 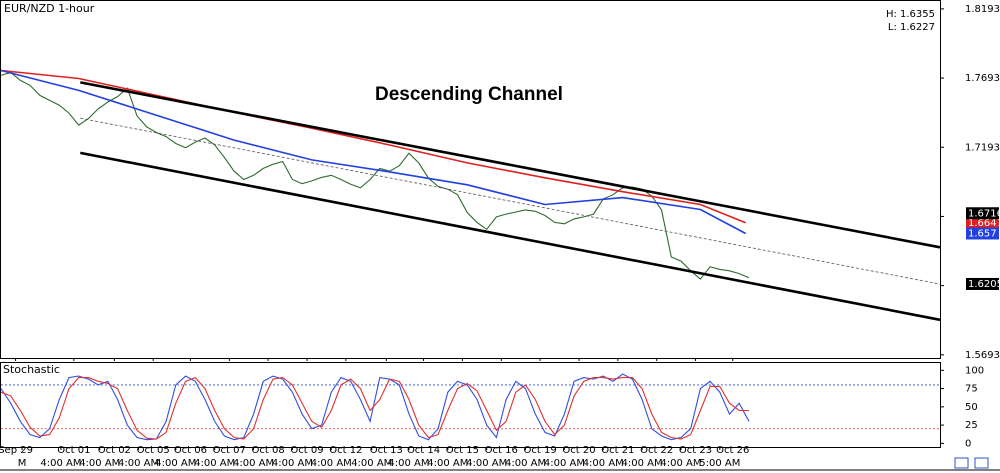 I want to click on chart-title: EUR/NZD 1-hour, so click(x=49, y=8).